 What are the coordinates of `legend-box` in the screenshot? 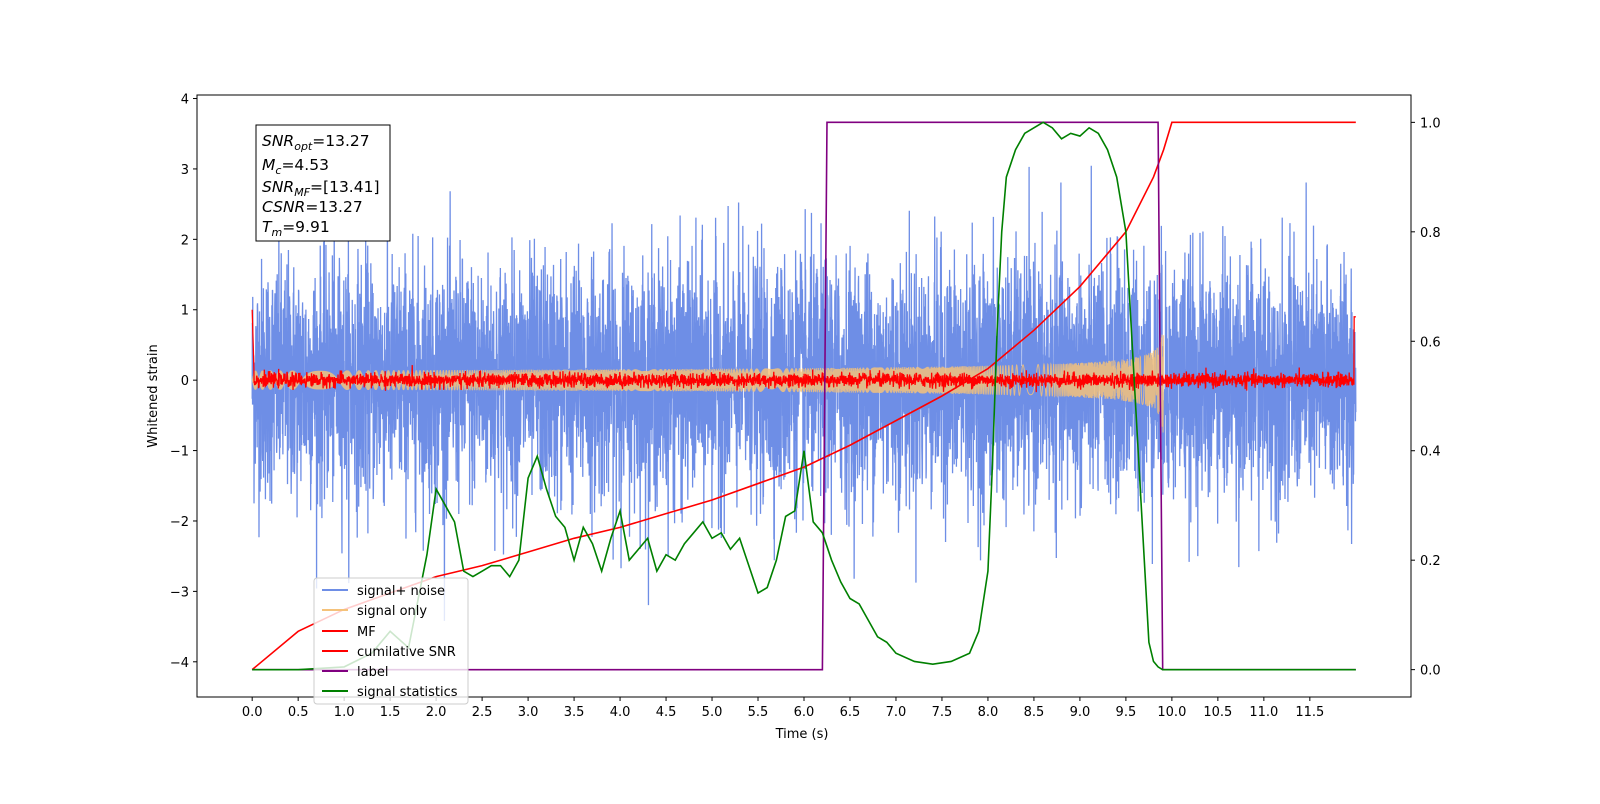 It's located at (391, 641).